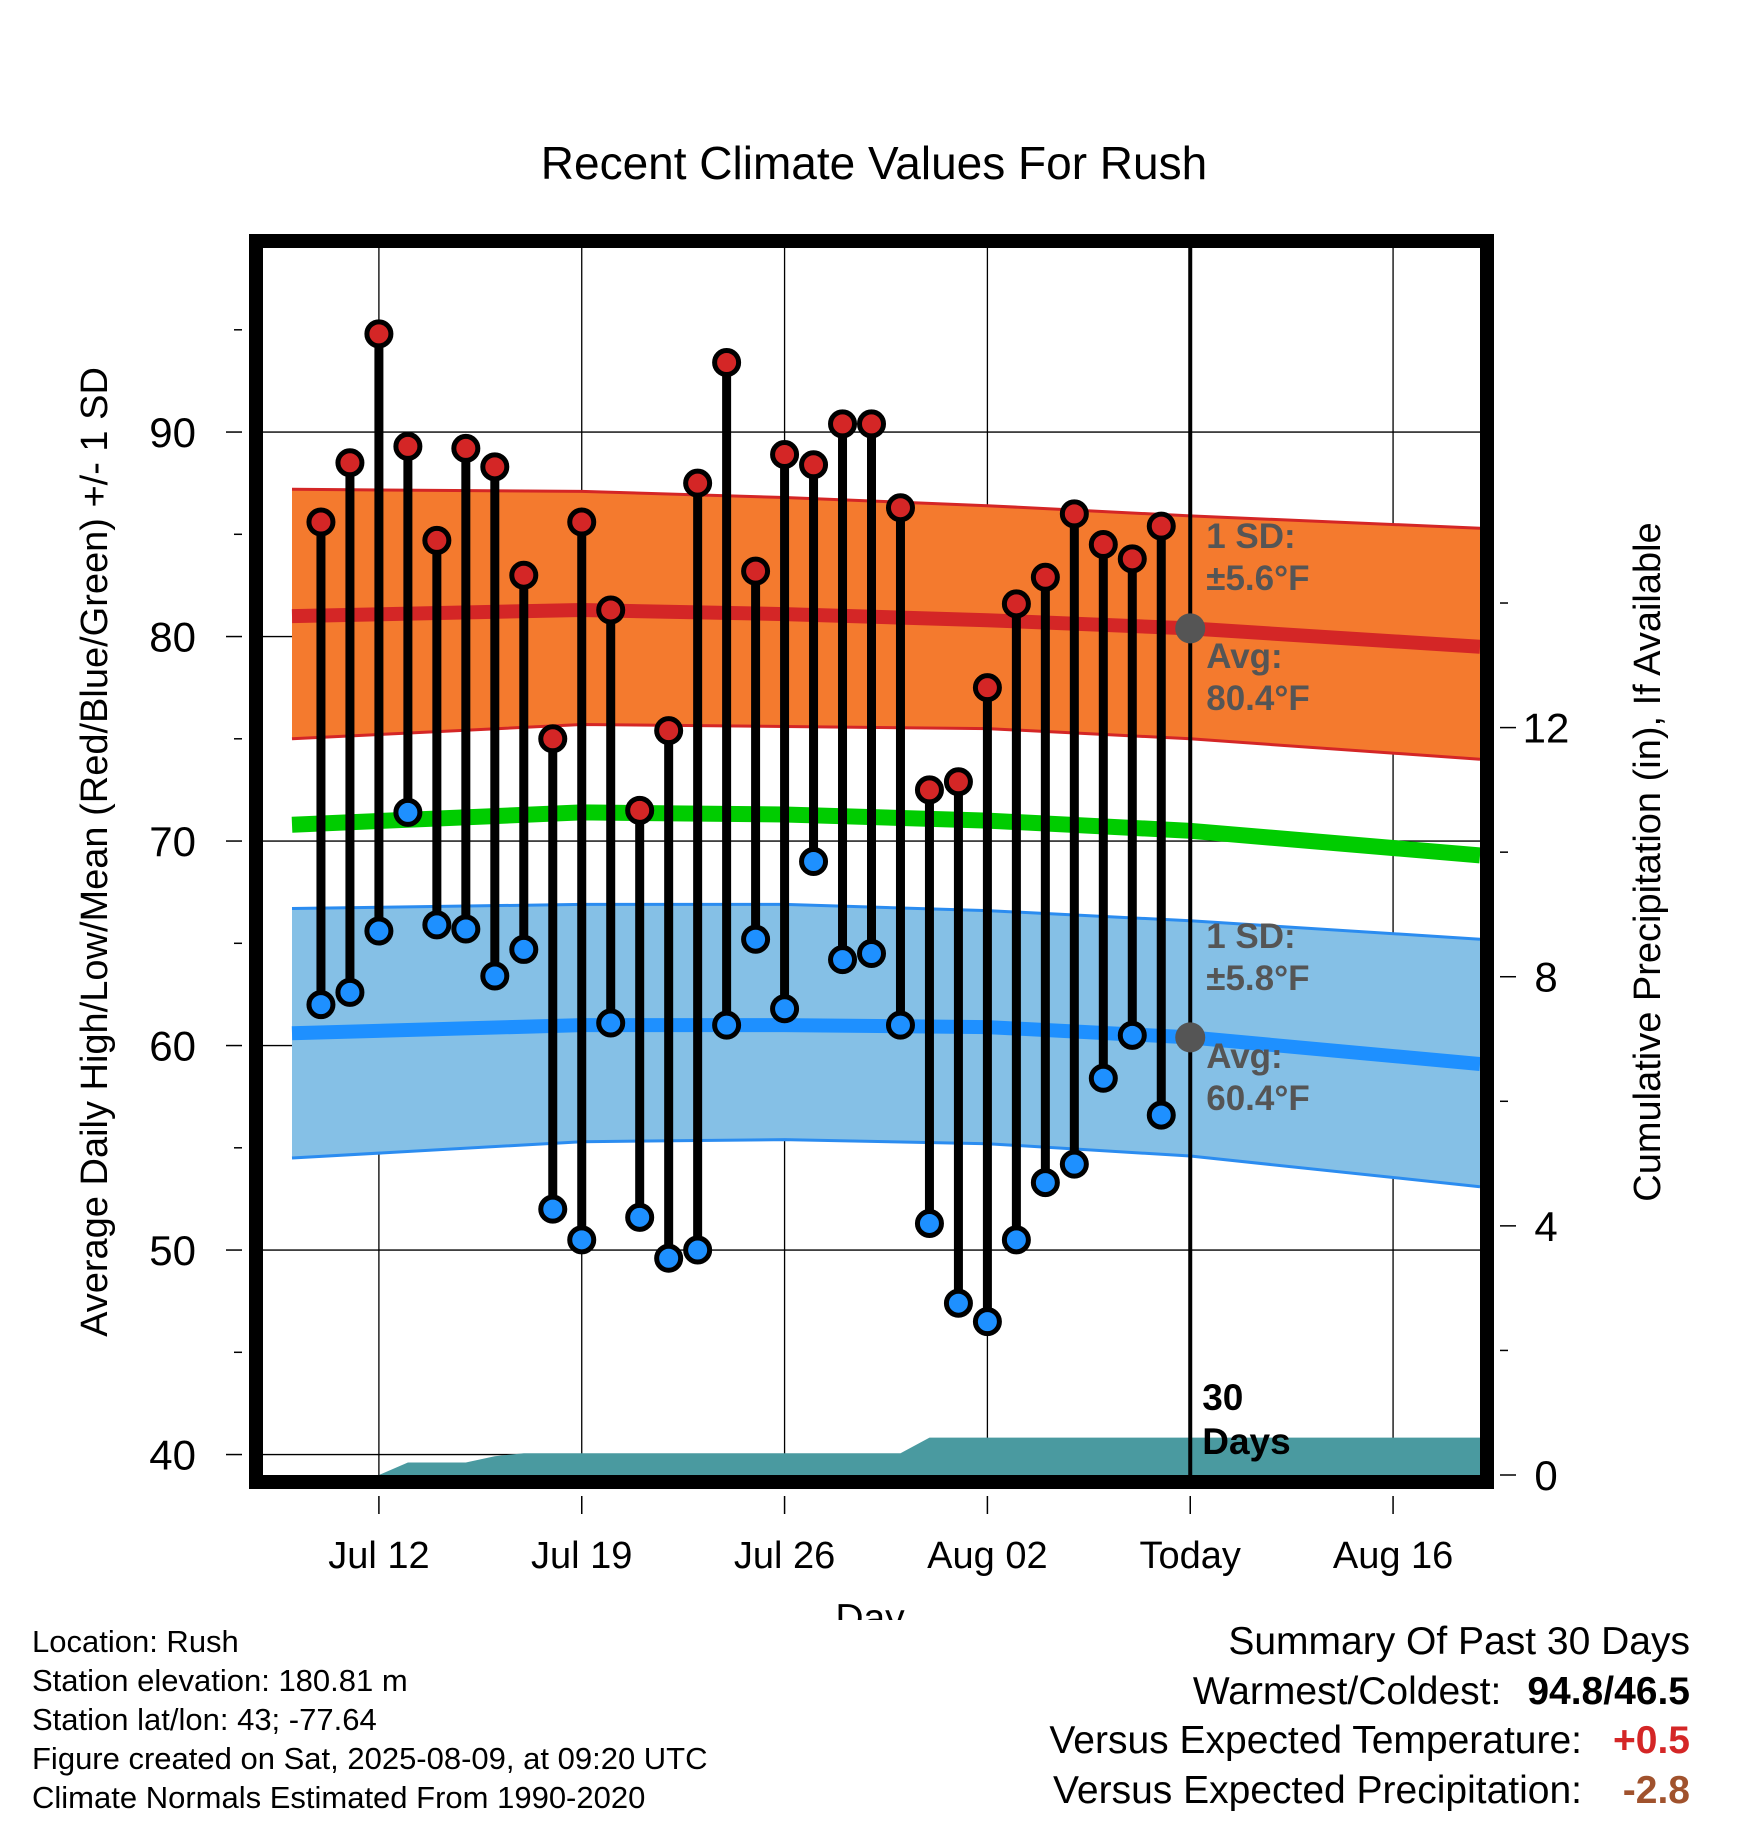 This screenshot has height=1828, width=1748. What do you see at coordinates (581, 1556) in the screenshot?
I see `x-tick-label: Jul 19` at bounding box center [581, 1556].